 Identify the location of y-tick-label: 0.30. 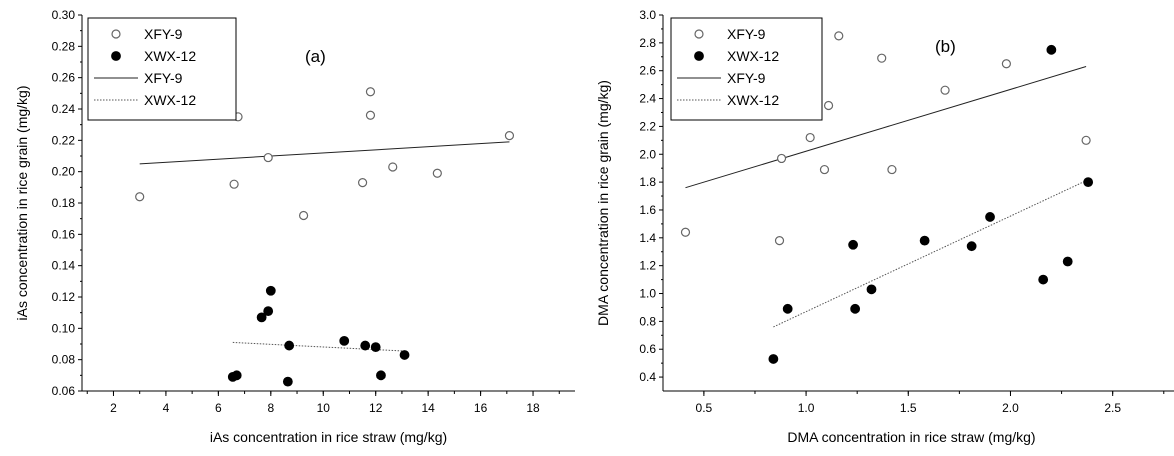
(64, 15).